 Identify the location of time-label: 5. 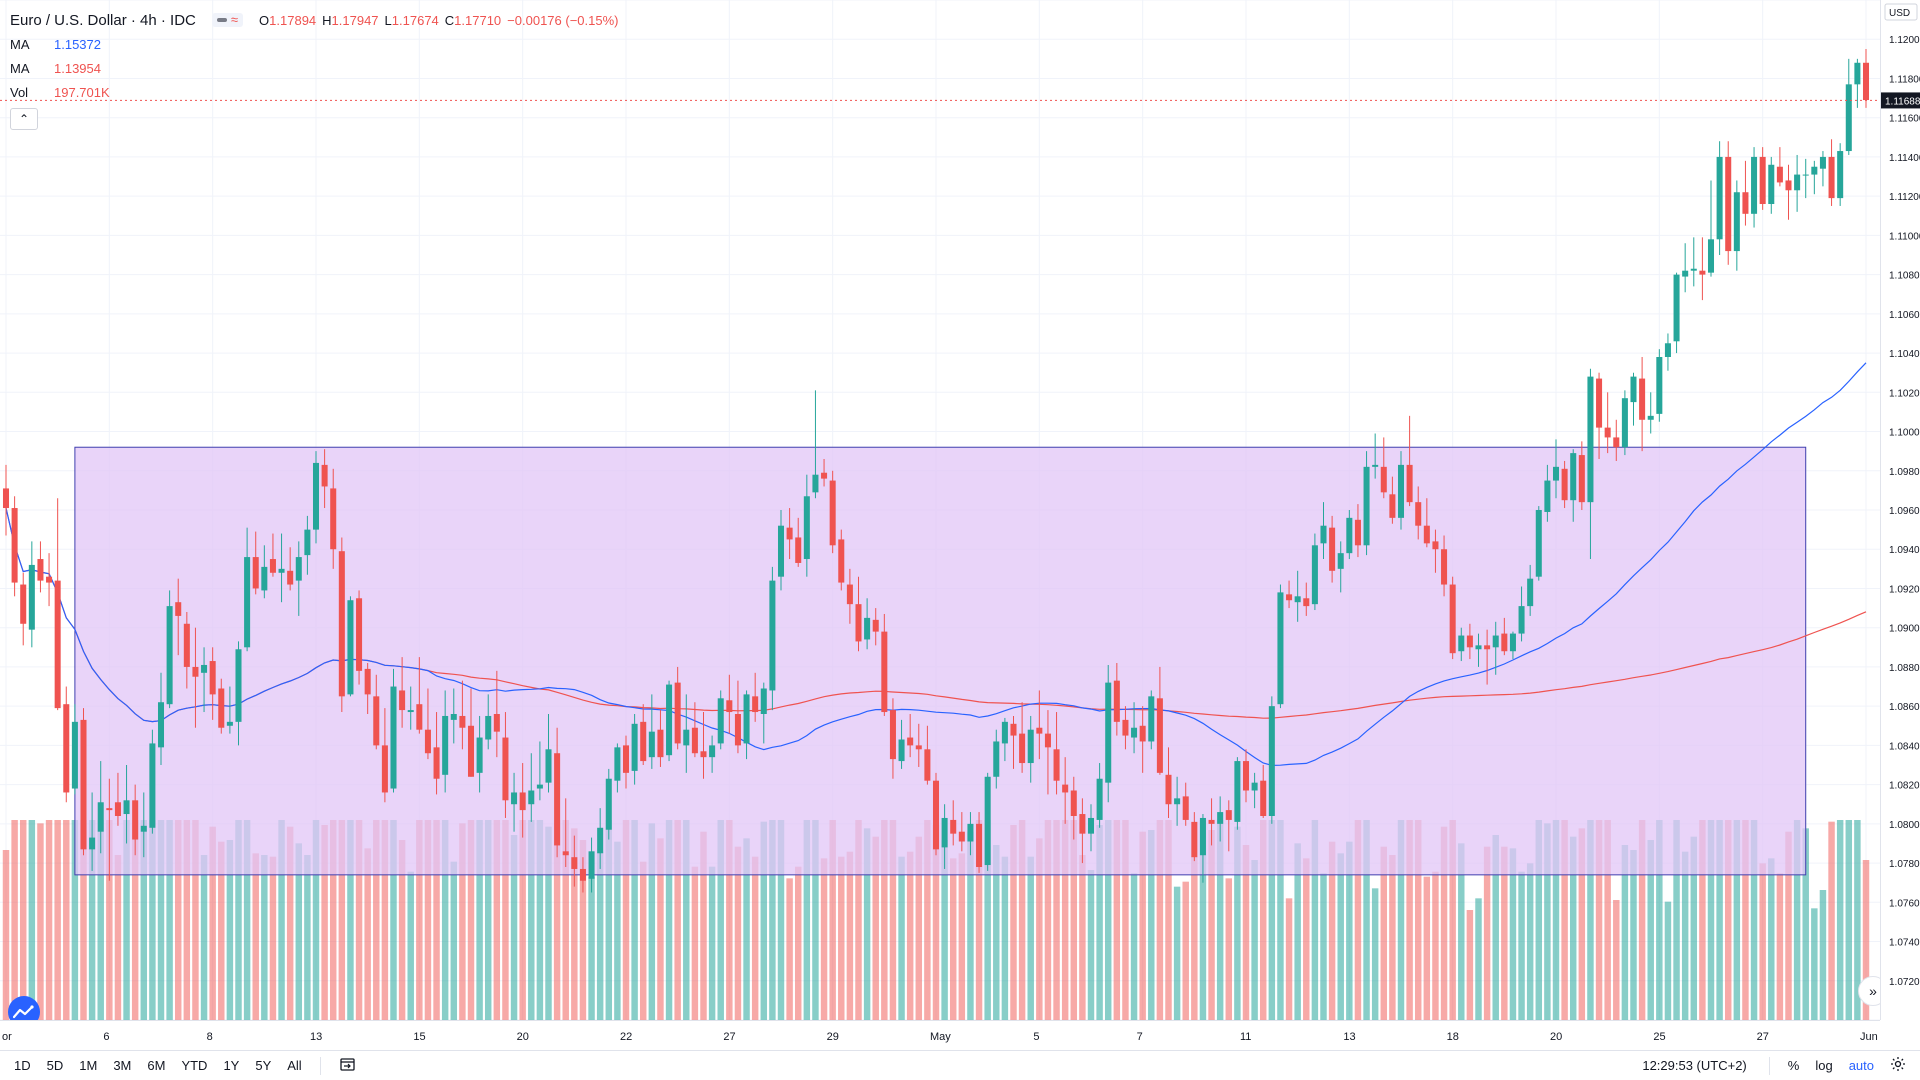
(1036, 1037).